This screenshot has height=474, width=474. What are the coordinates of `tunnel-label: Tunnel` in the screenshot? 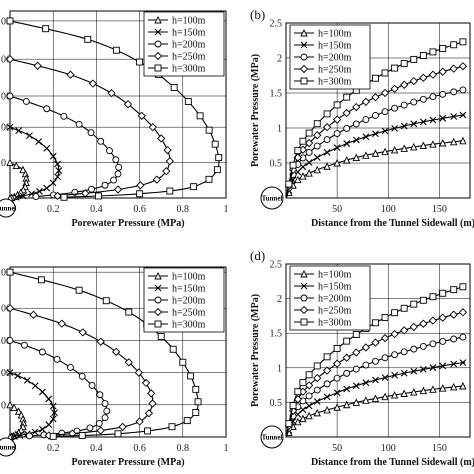 It's located at (272, 438).